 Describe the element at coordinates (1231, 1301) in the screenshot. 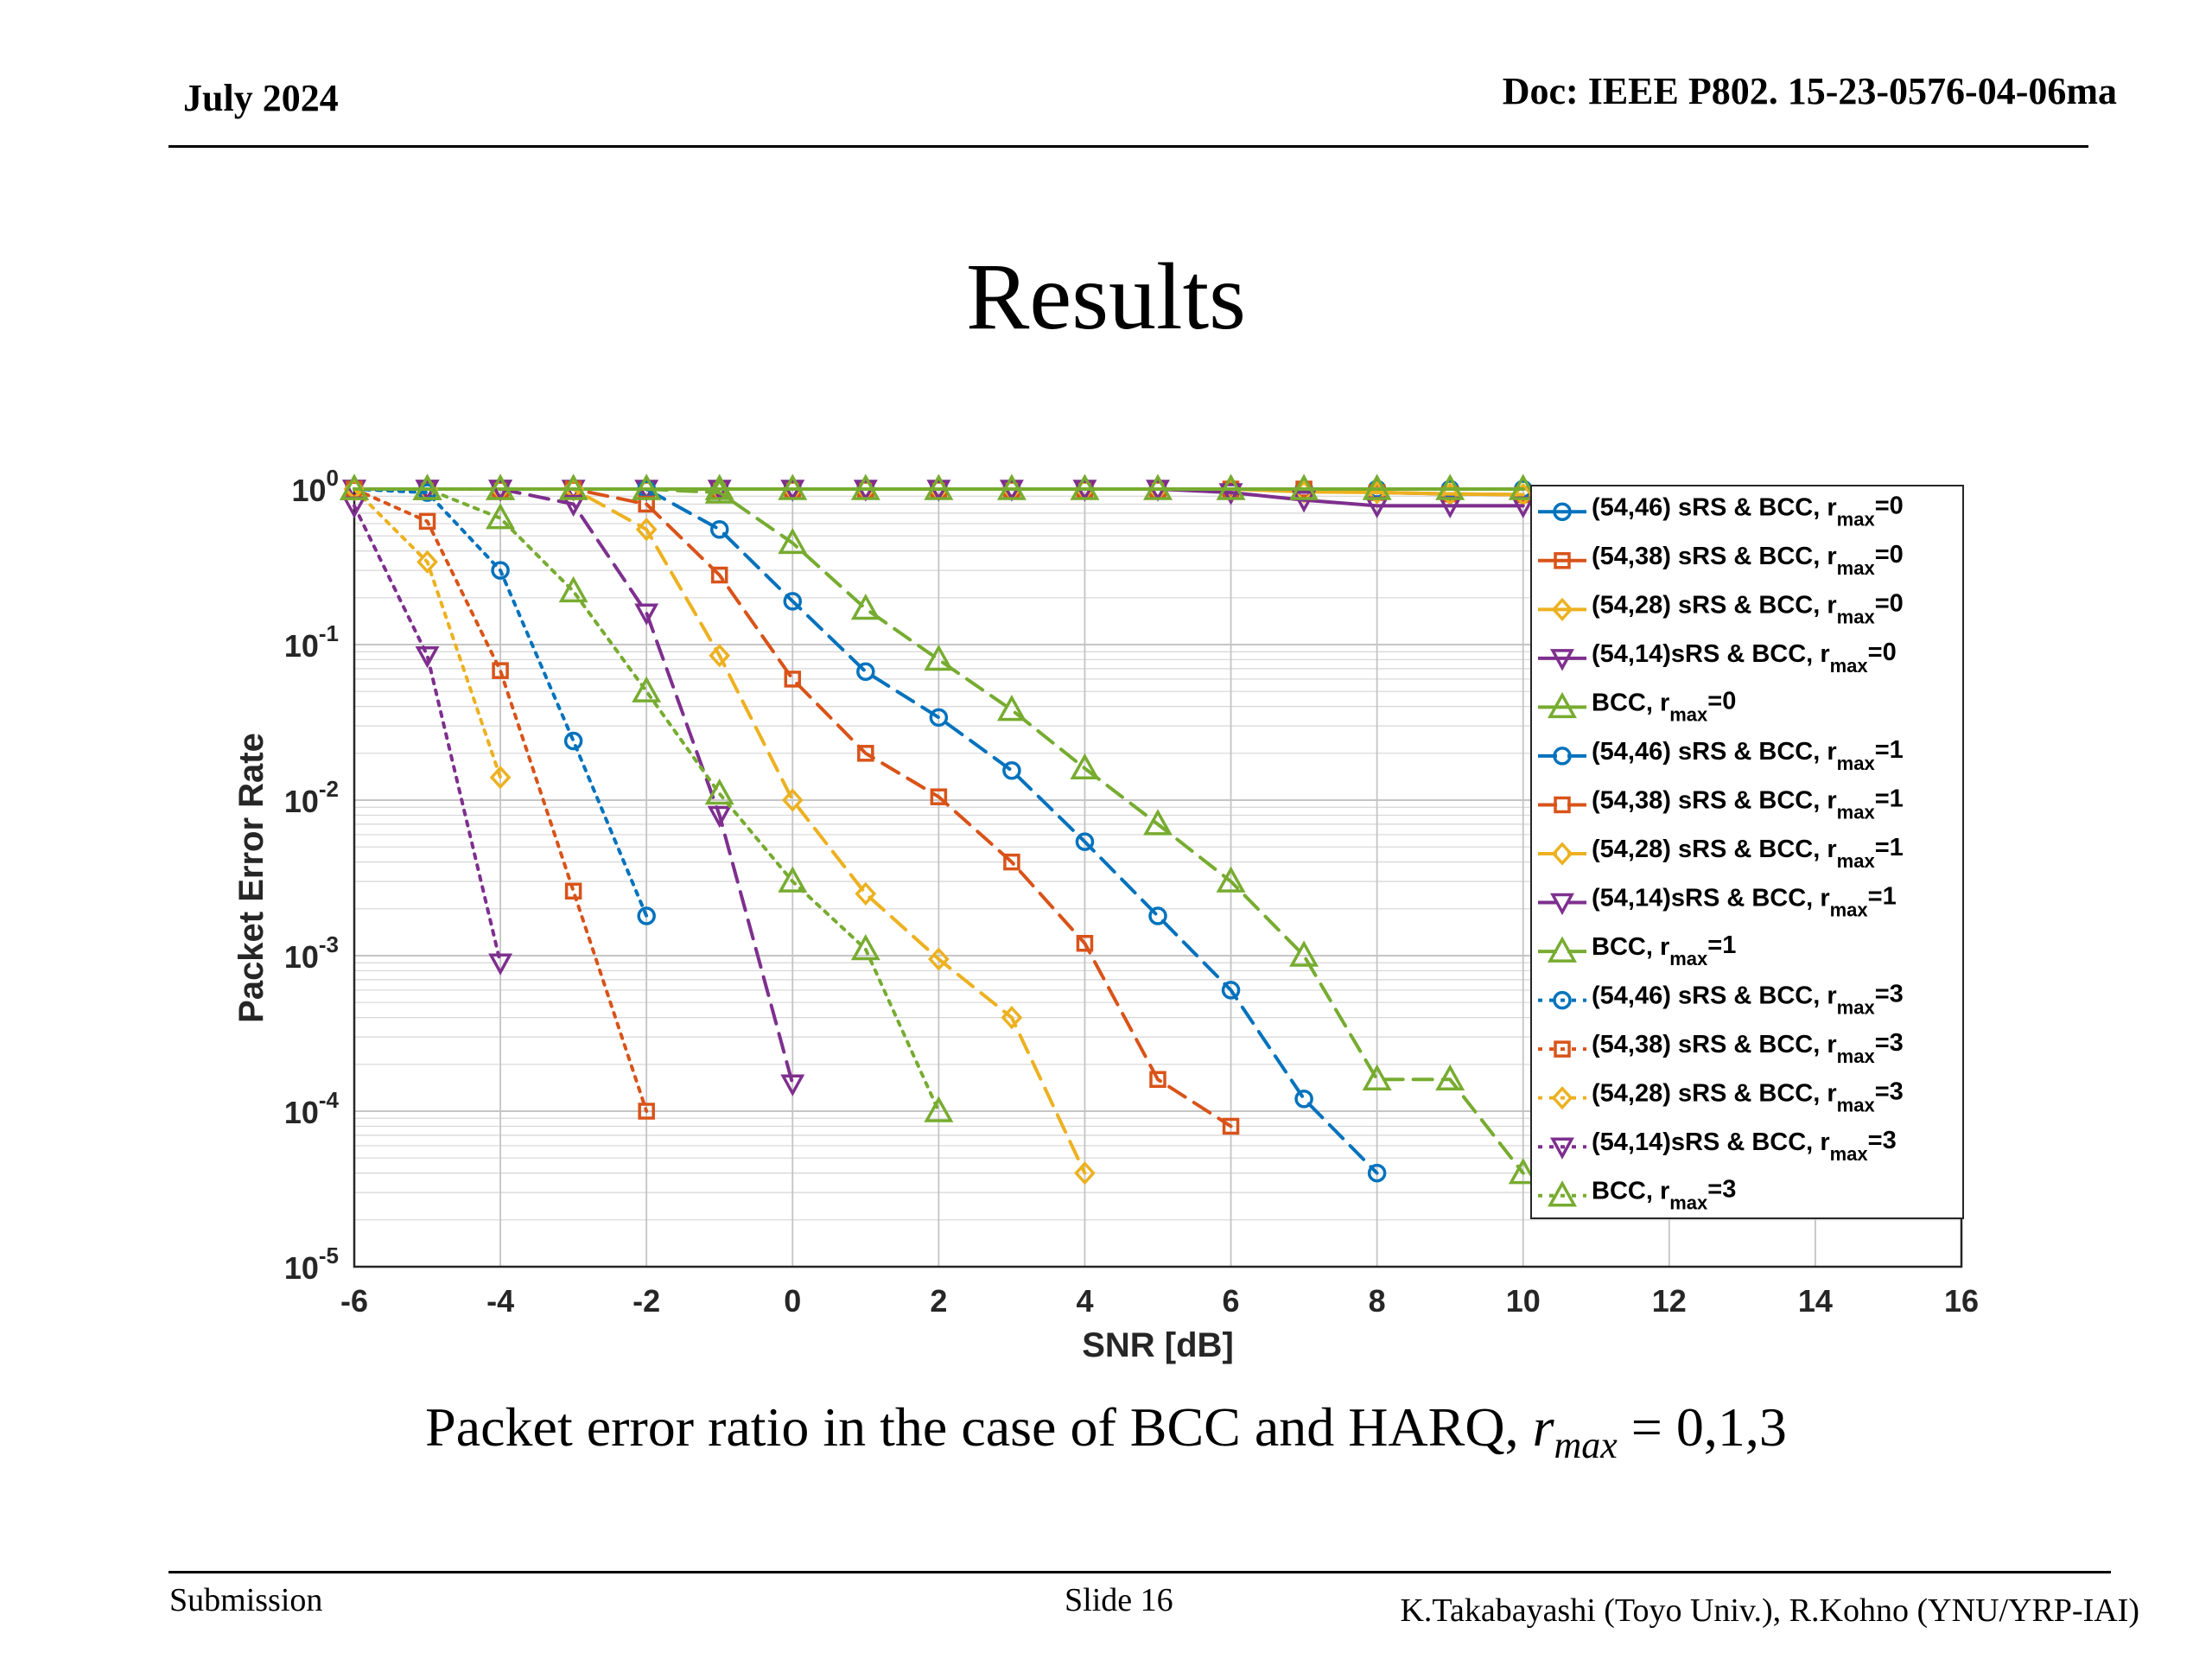

I see `x-tick-label: 6` at that location.